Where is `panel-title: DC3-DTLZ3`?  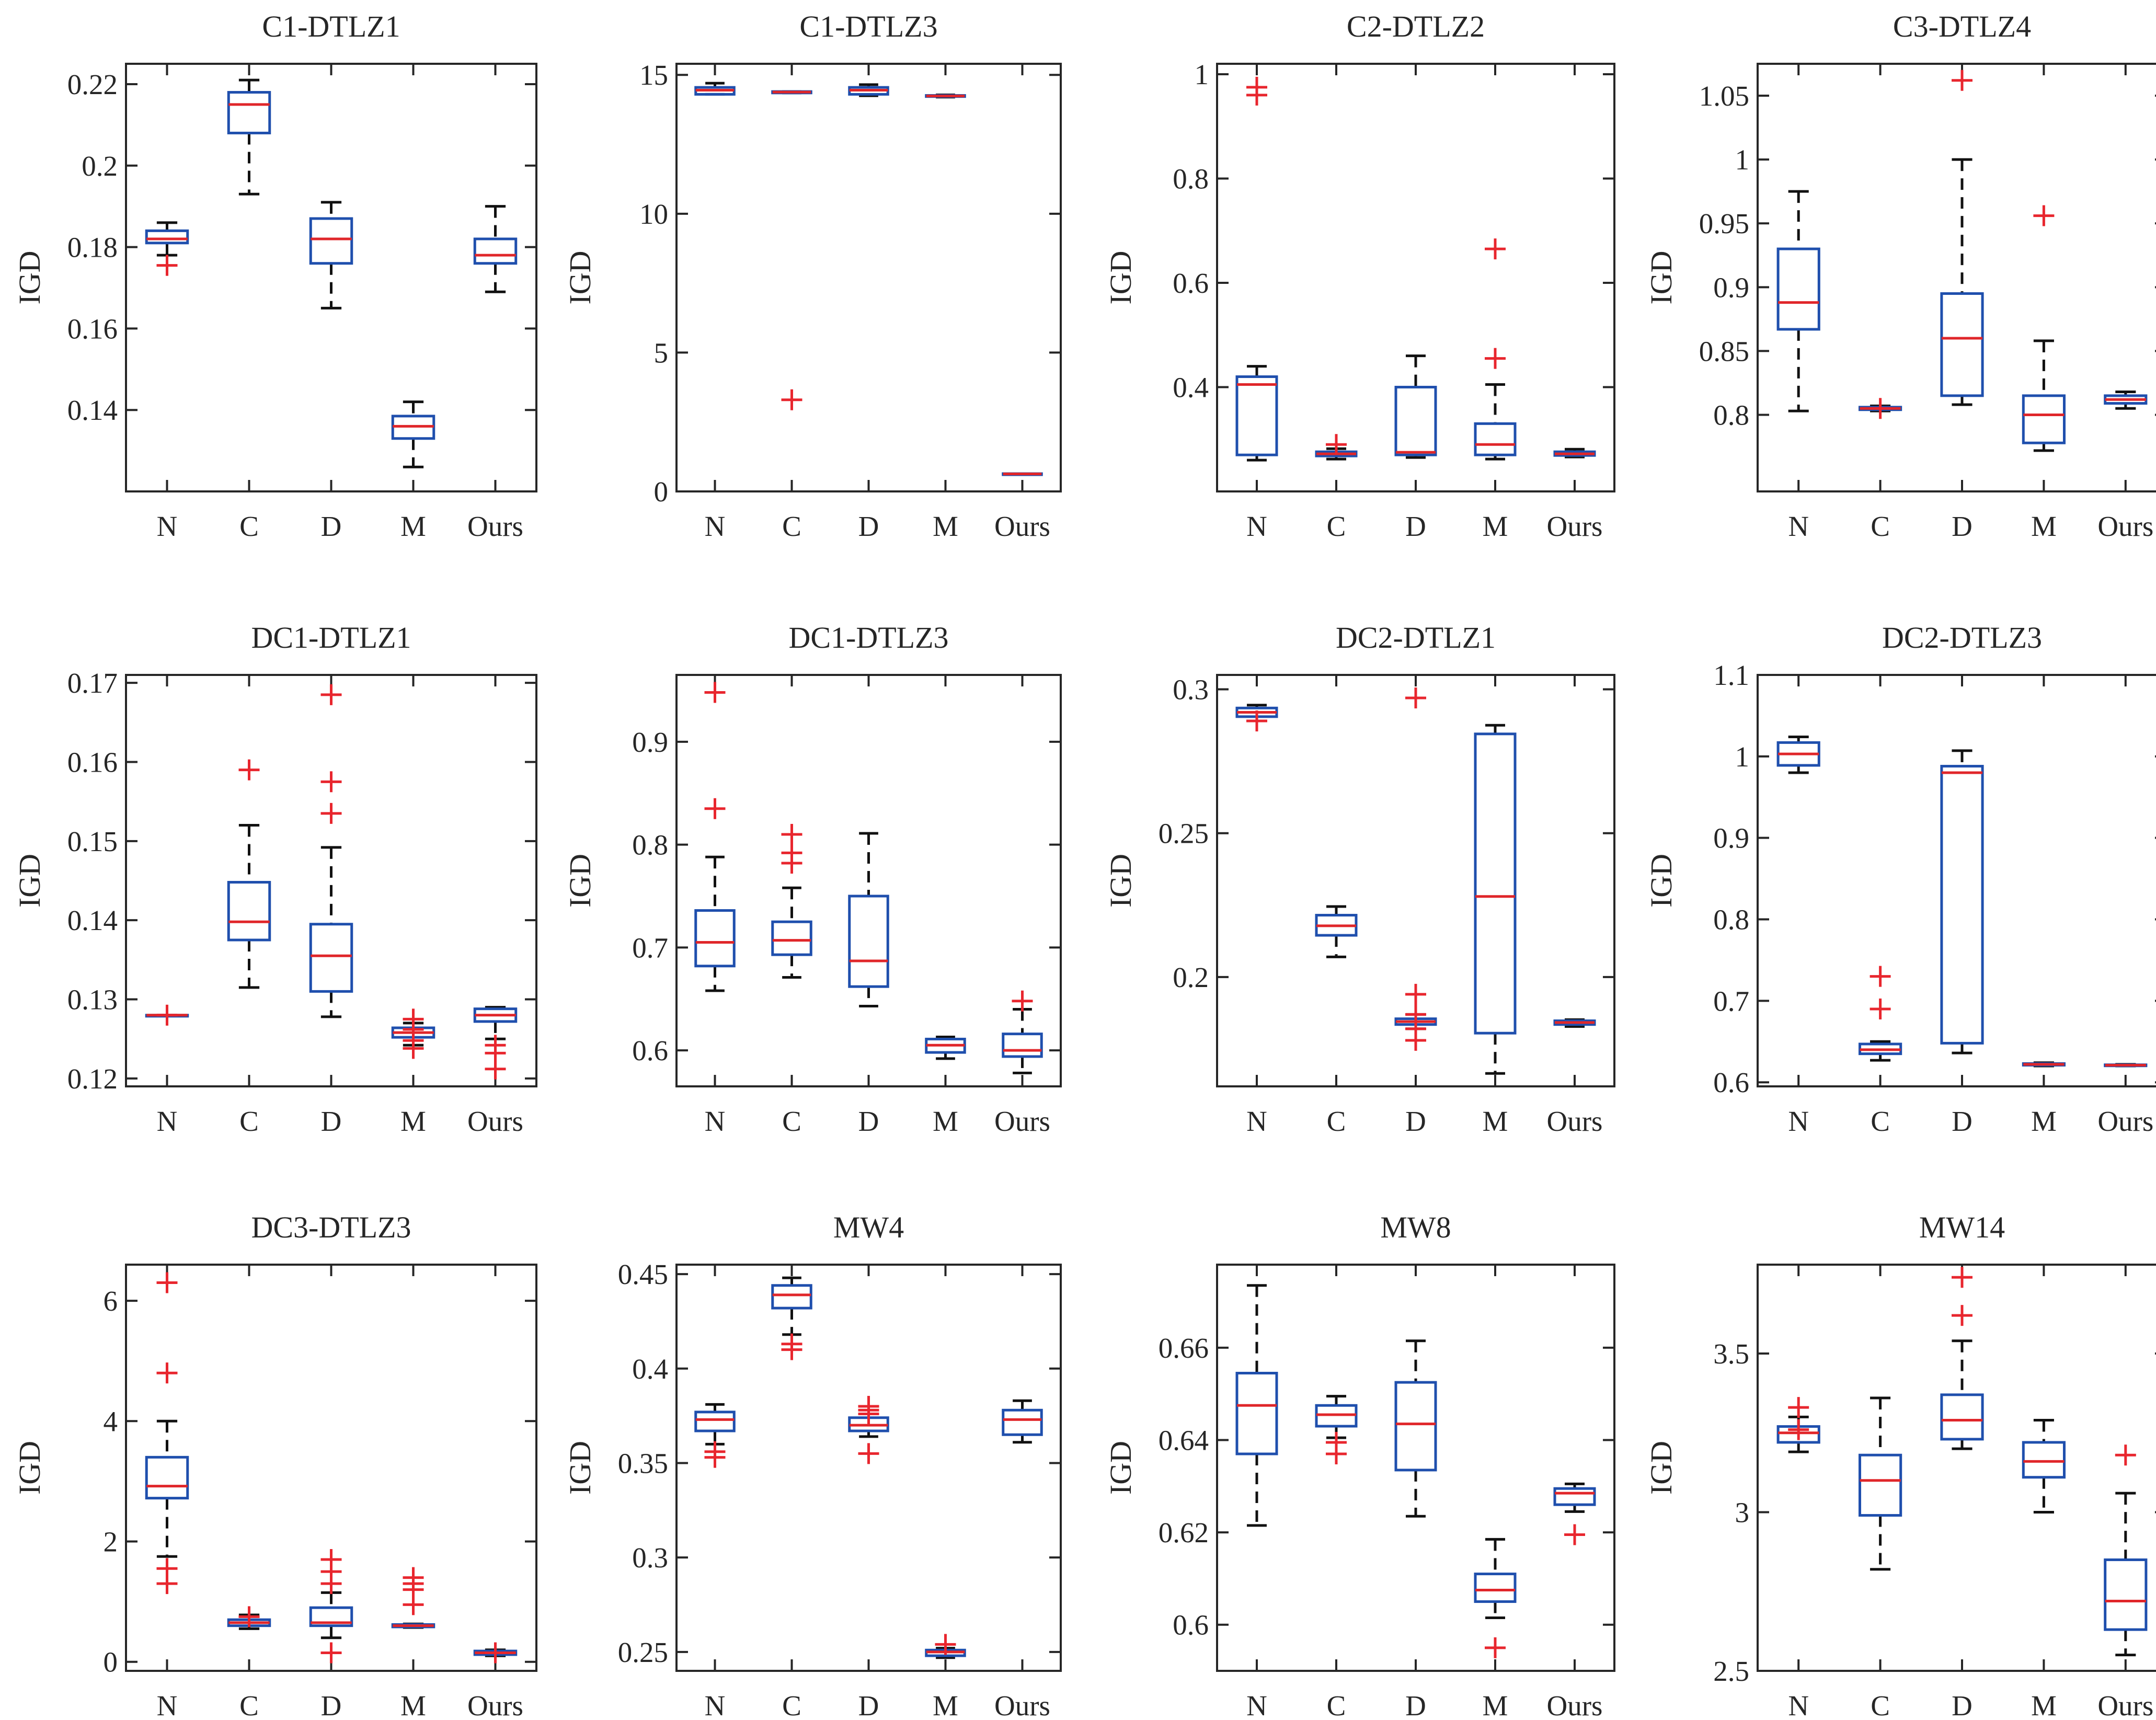 panel-title: DC3-DTLZ3 is located at coordinates (331, 1227).